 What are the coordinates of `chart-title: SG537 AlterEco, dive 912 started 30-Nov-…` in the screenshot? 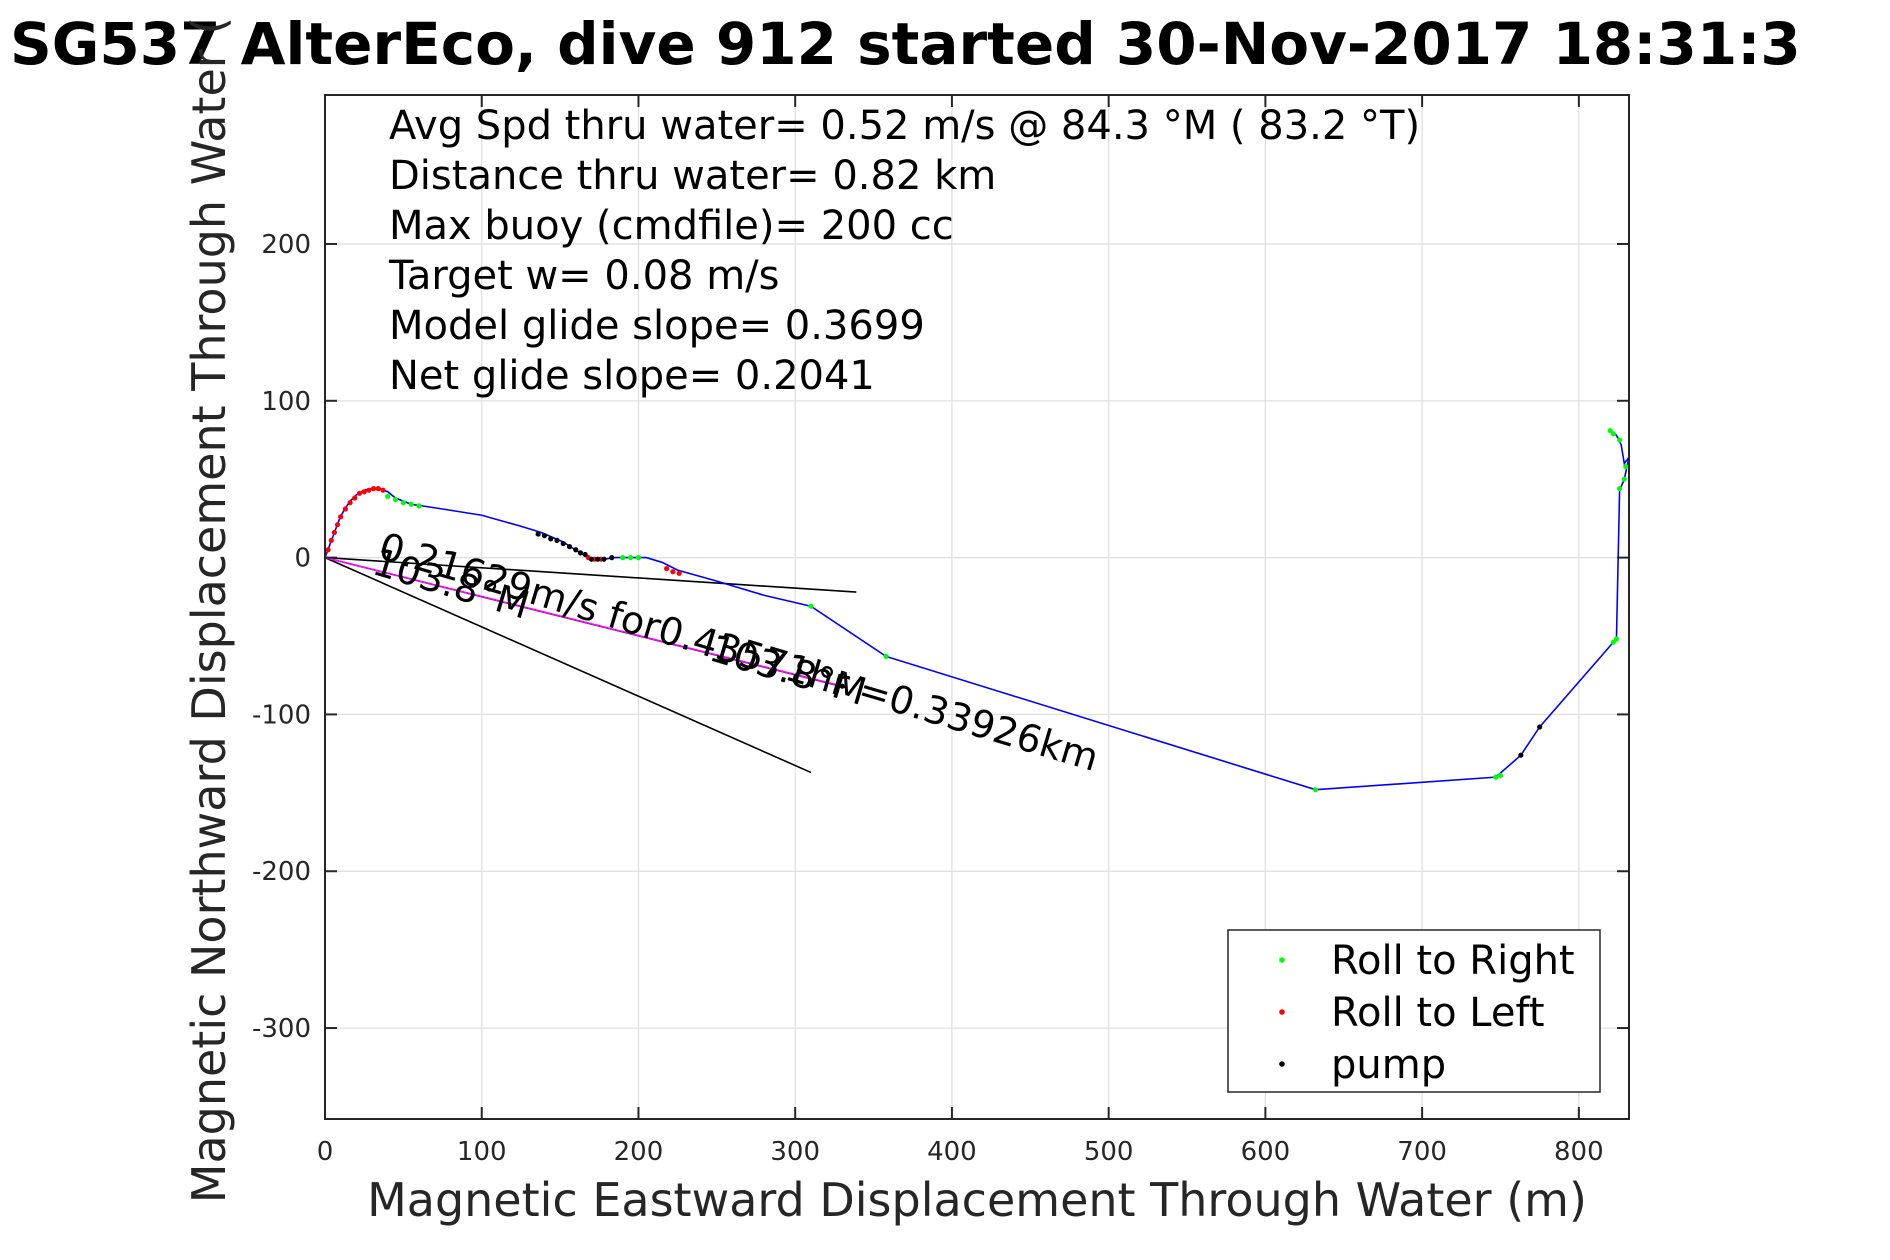 It's located at (905, 44).